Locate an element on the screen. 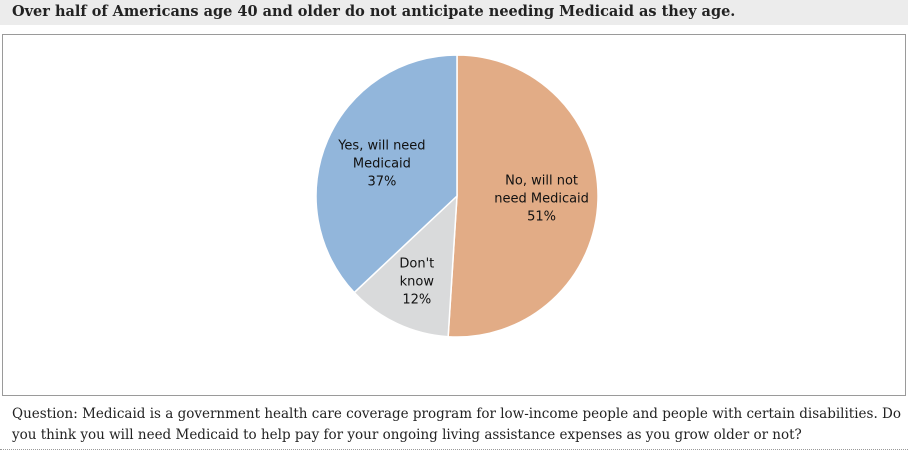 This screenshot has width=908, height=451. pie-slice-label-line-0-0: No, will not is located at coordinates (541, 181).